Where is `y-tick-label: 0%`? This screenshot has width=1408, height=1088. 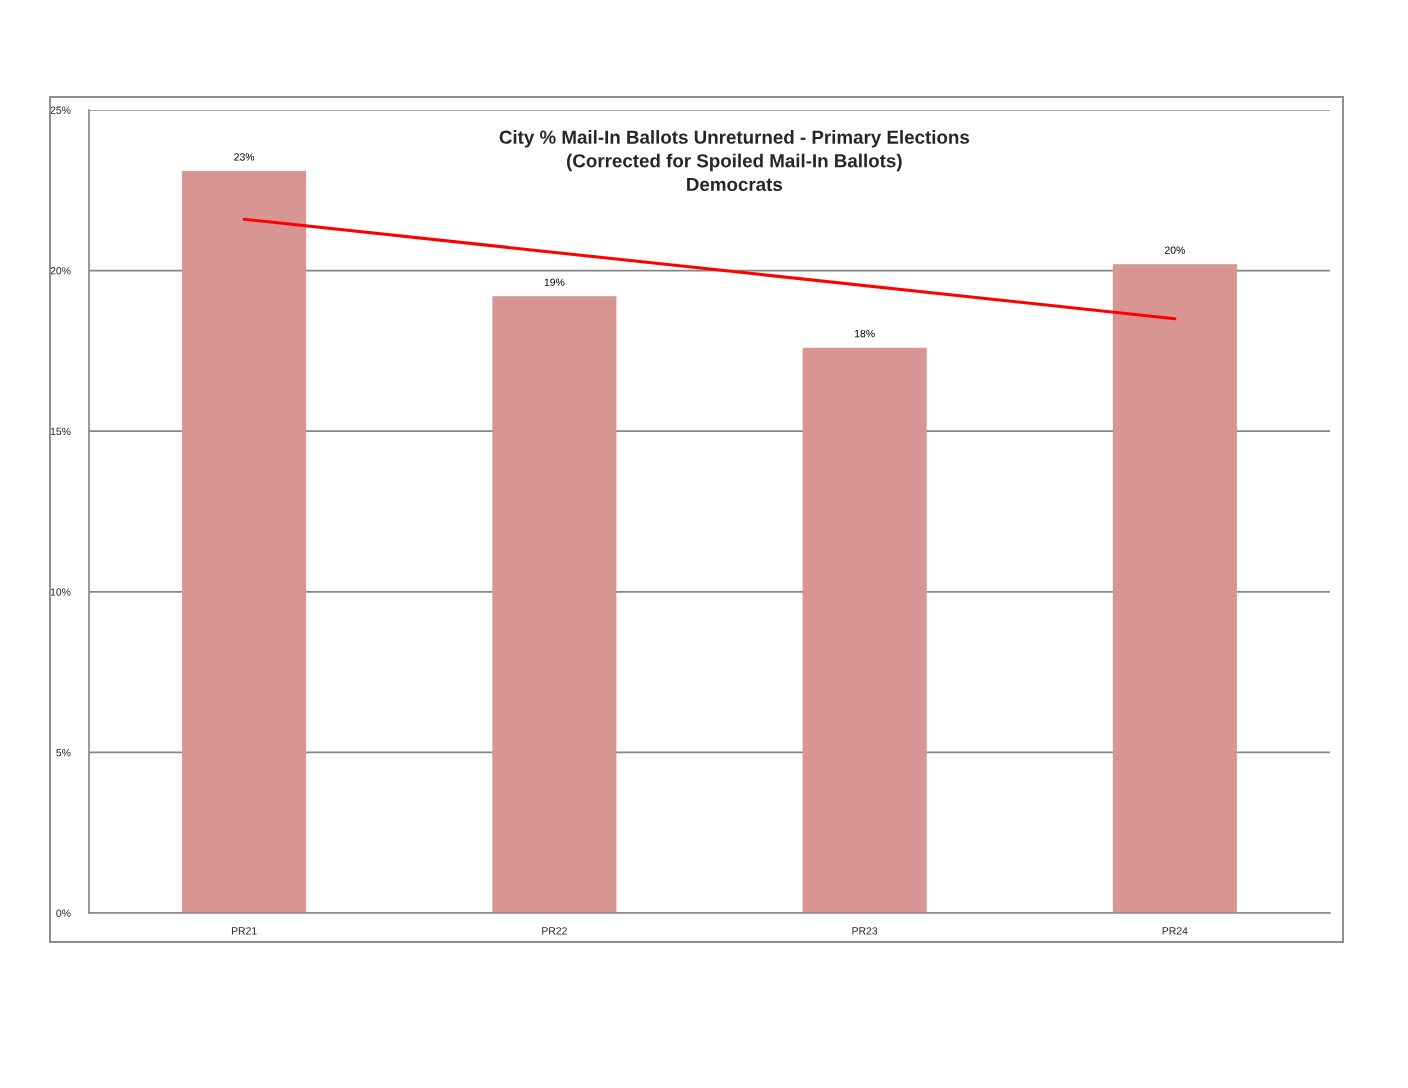
y-tick-label: 0% is located at coordinates (63, 913).